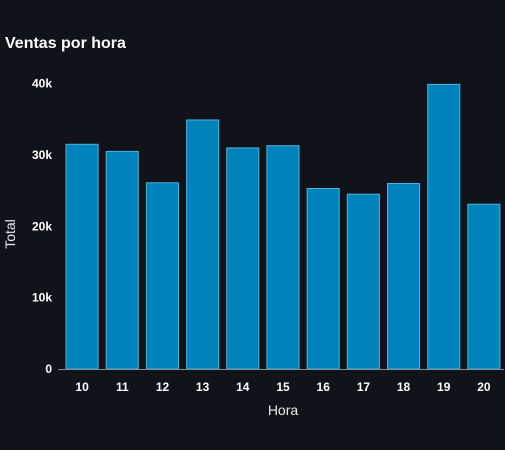 The image size is (505, 450). Describe the element at coordinates (48, 369) in the screenshot. I see `y-tick-label: 0` at that location.